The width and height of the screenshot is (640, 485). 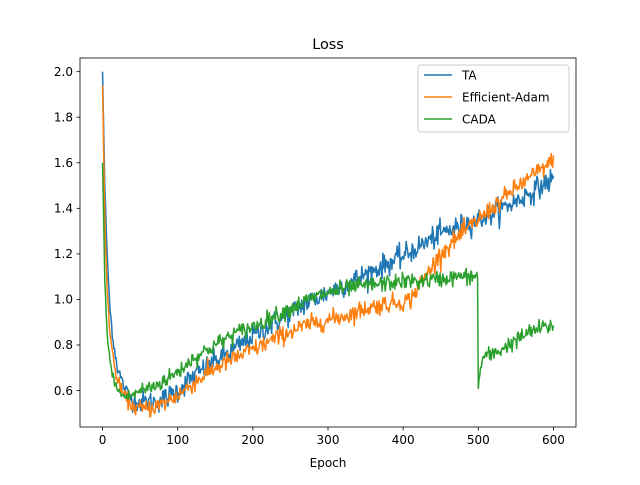 I want to click on legend-box, so click(x=493, y=98).